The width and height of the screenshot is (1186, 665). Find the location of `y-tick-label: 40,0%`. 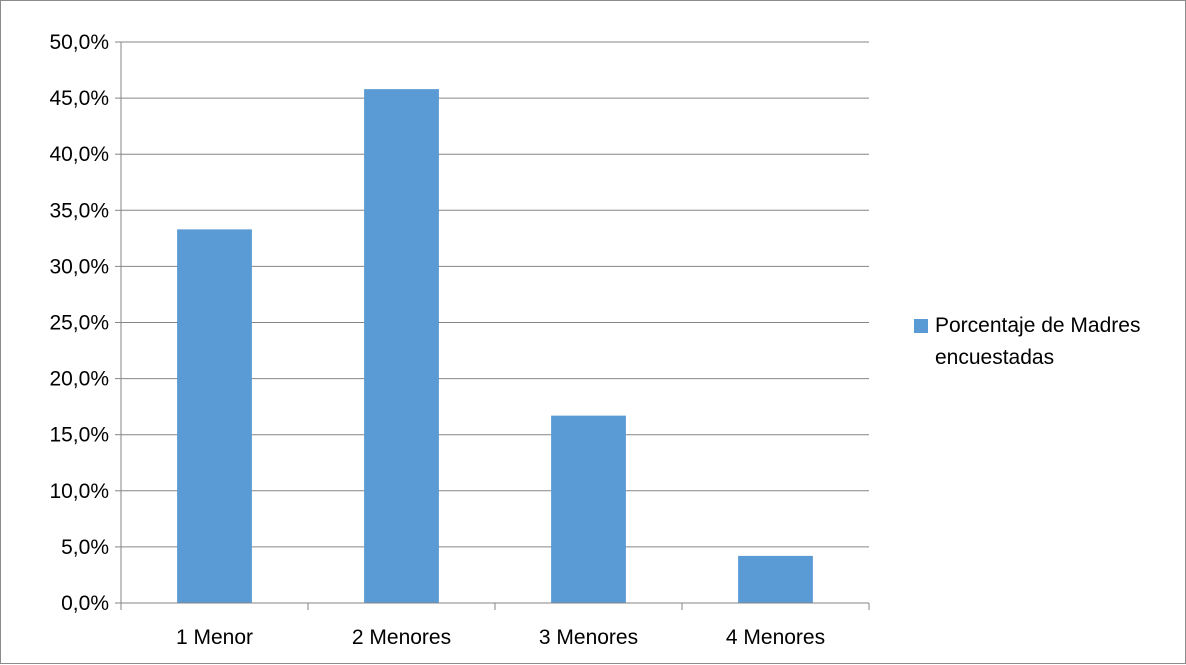

y-tick-label: 40,0% is located at coordinates (79, 154).